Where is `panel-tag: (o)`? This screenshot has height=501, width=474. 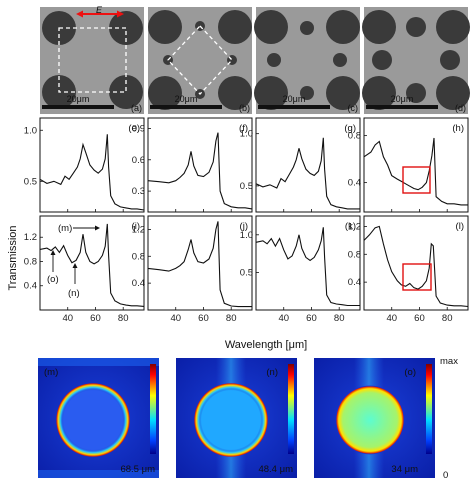 panel-tag: (o) is located at coordinates (410, 372).